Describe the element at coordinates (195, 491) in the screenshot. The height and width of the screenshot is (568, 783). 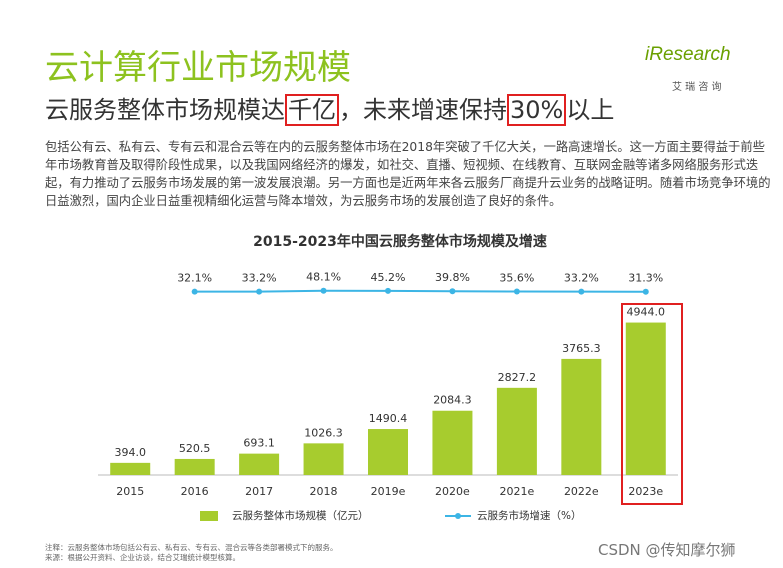
I see `x-tick-label: 2016` at that location.